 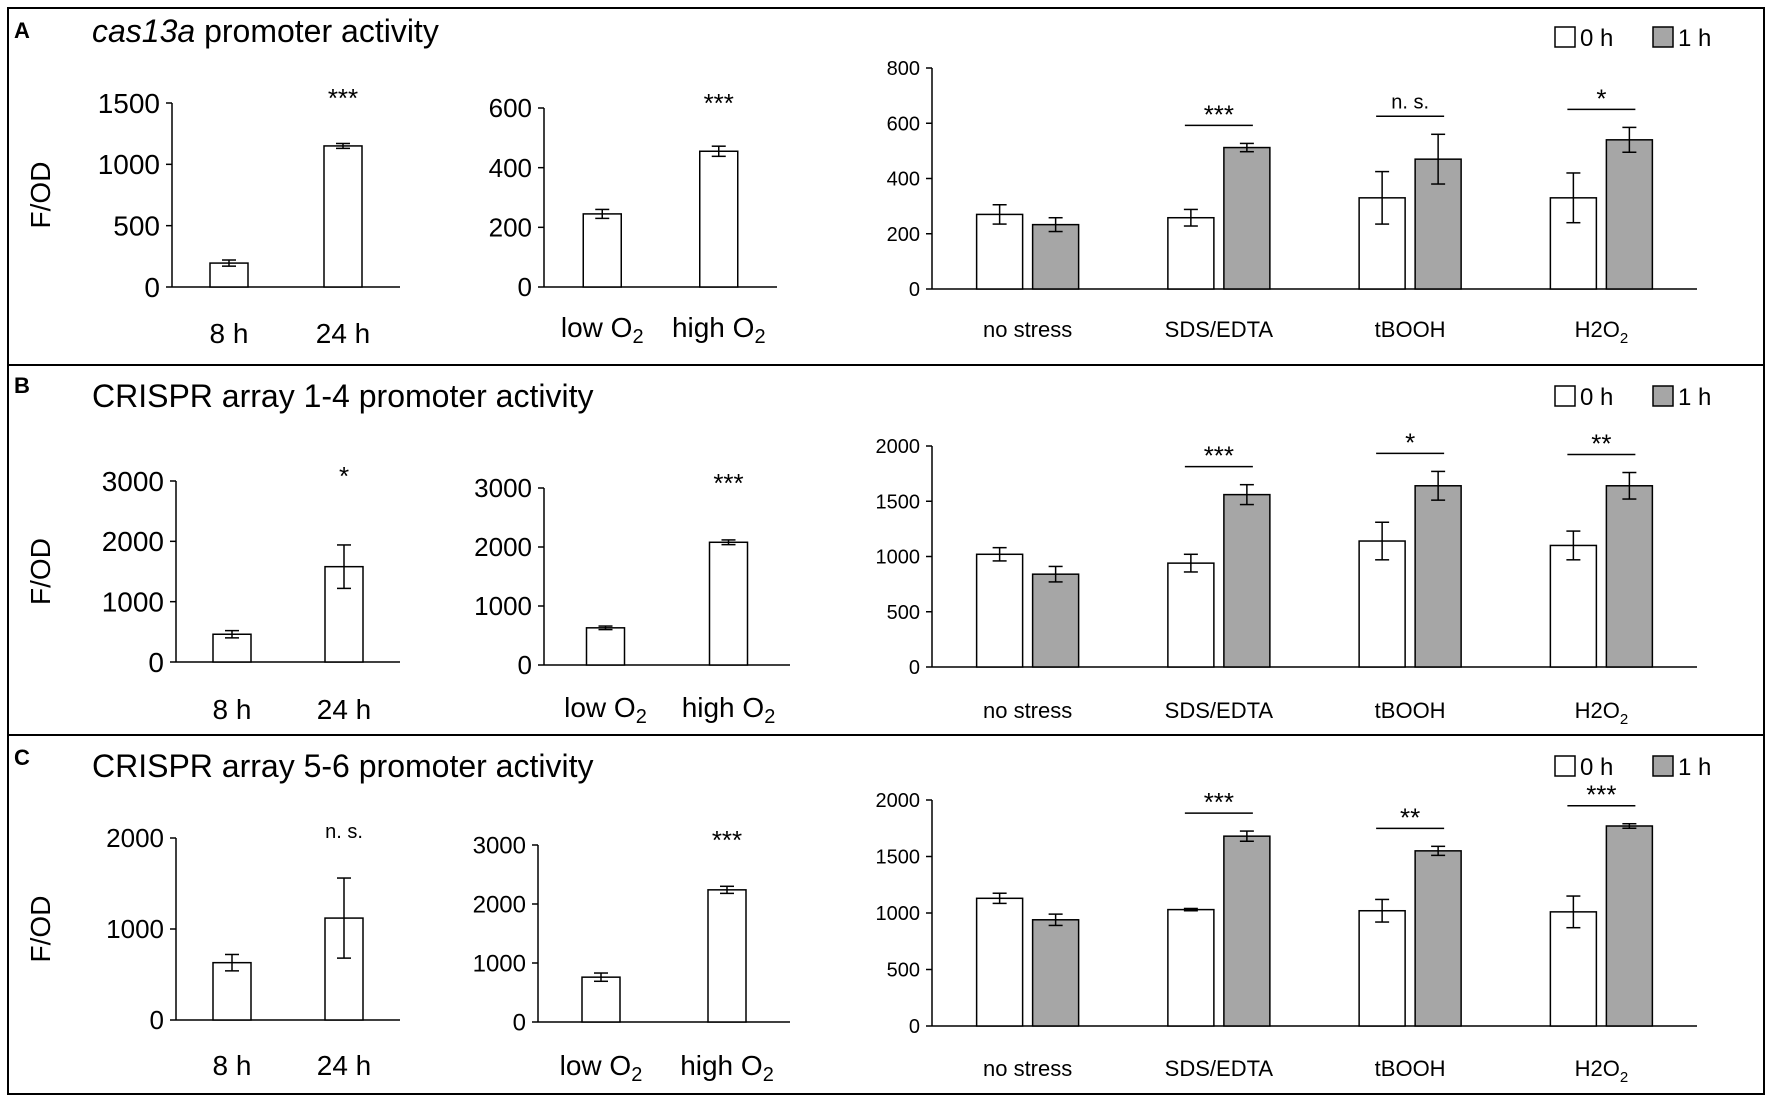 What do you see at coordinates (22, 757) in the screenshot?
I see `panel-c-letter: C` at bounding box center [22, 757].